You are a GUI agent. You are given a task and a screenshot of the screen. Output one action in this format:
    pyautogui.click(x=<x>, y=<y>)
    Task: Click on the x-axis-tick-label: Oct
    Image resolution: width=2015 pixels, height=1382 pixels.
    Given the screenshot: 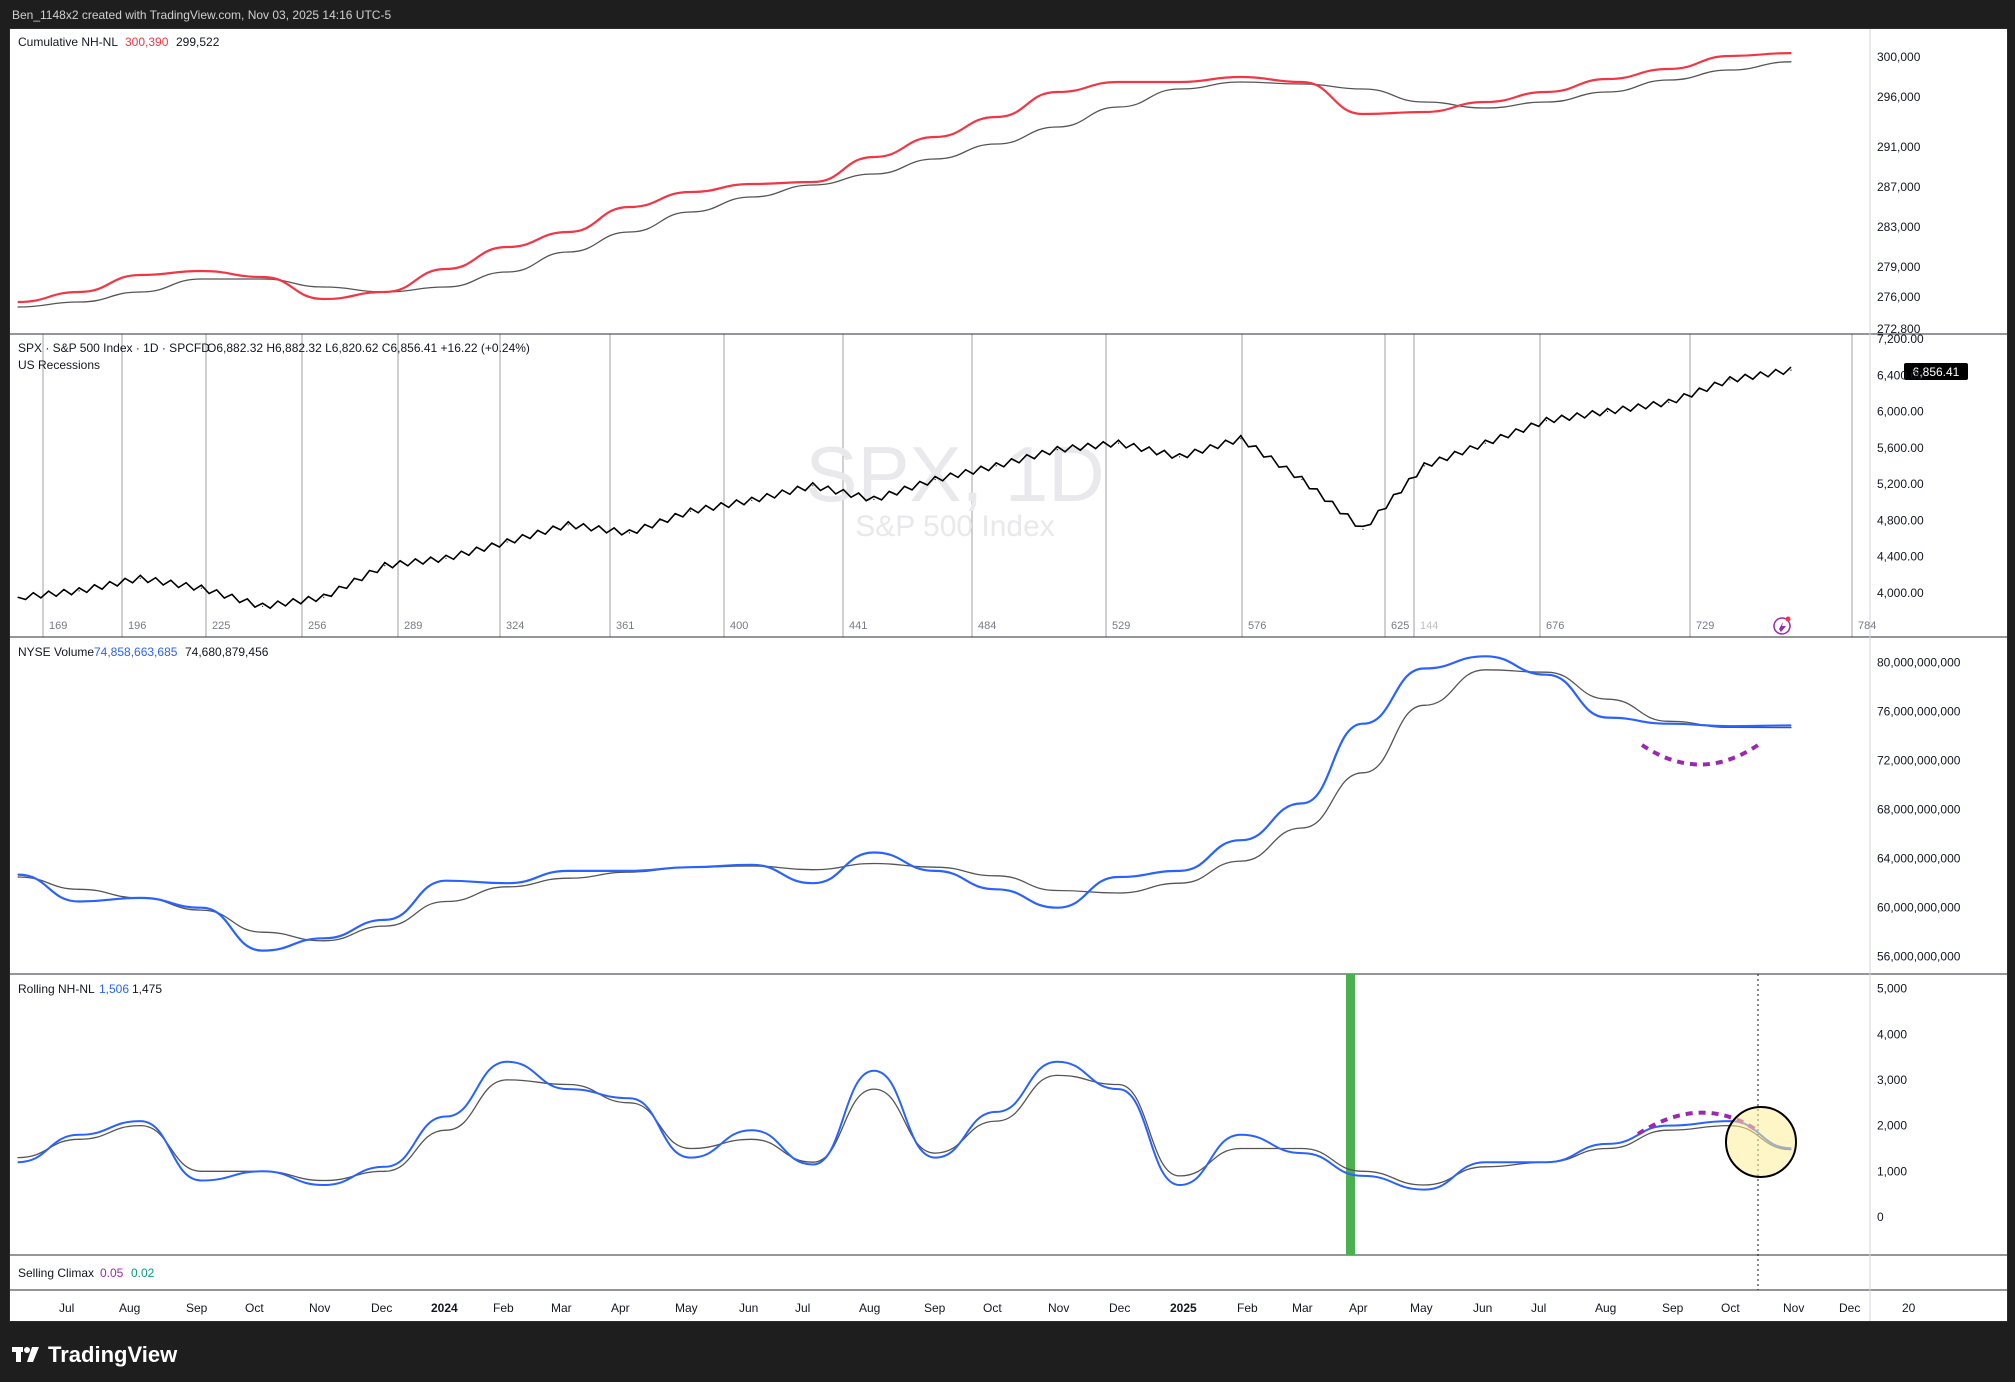 What is the action you would take?
    pyautogui.click(x=254, y=1308)
    